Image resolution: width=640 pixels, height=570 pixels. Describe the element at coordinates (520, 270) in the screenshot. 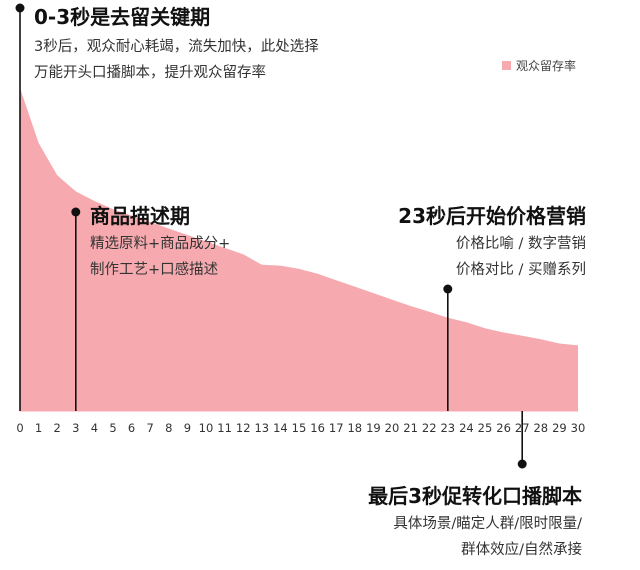

I see `annotation-line: 价格对比 / 买赠系列` at that location.